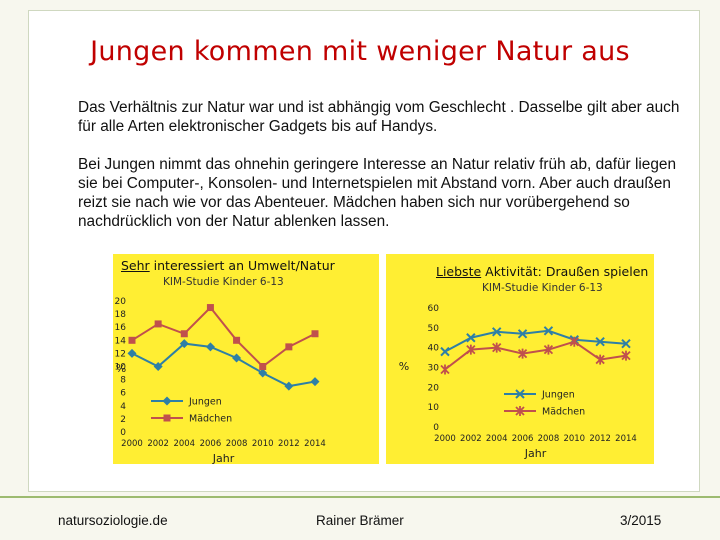 The height and width of the screenshot is (540, 720). Describe the element at coordinates (123, 381) in the screenshot. I see `y-tick-label: 8` at that location.